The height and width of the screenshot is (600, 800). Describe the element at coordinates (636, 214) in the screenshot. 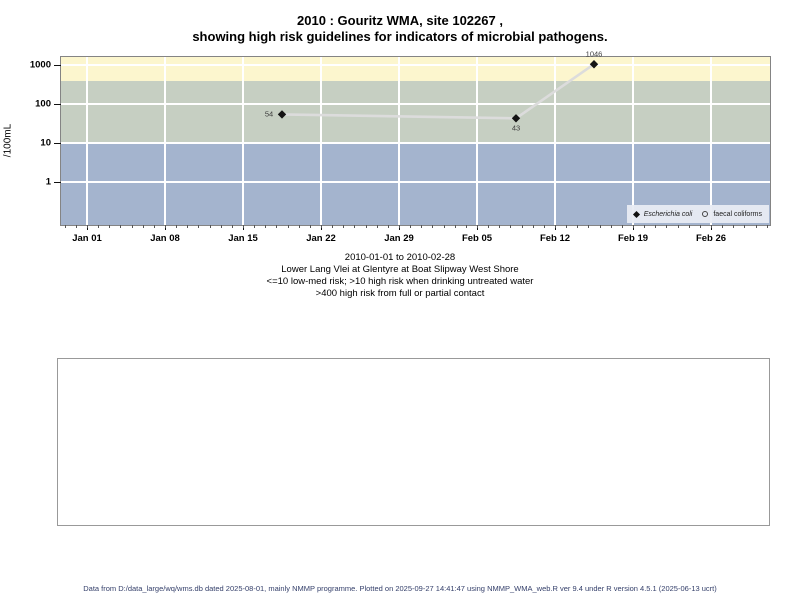

I see `filled-diamond-icon` at that location.